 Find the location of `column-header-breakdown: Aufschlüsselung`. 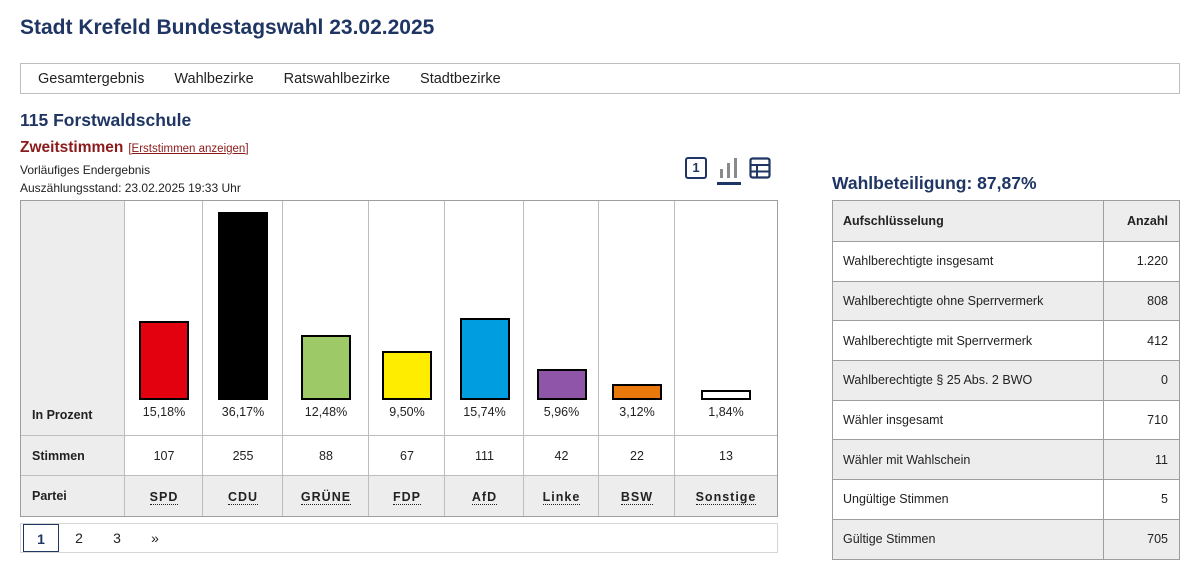

column-header-breakdown: Aufschlüsselung is located at coordinates (968, 221).